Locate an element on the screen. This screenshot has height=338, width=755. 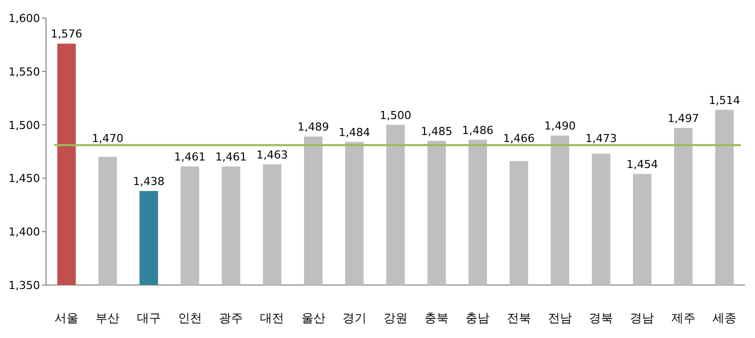
x-tick-label: 서울 is located at coordinates (66, 318).